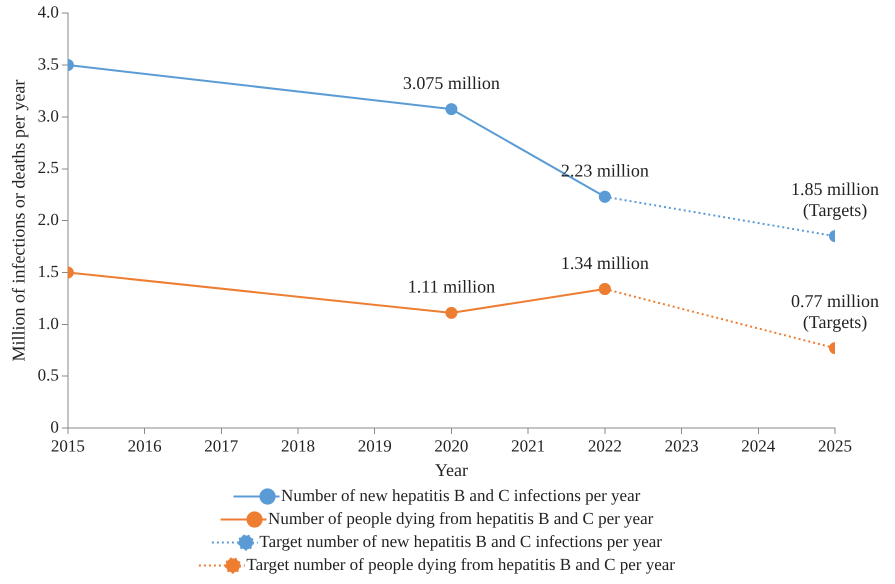 The image size is (895, 584). What do you see at coordinates (835, 199) in the screenshot?
I see `annotation: 1.85 million (Targets)` at bounding box center [835, 199].